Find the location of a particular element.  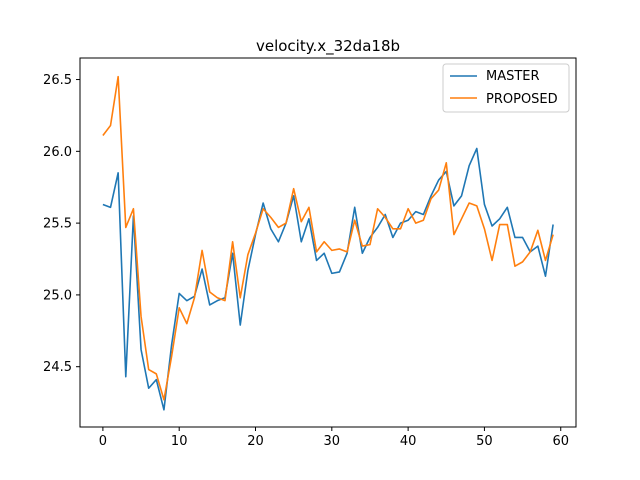

x-tick-label: 10 is located at coordinates (179, 441).